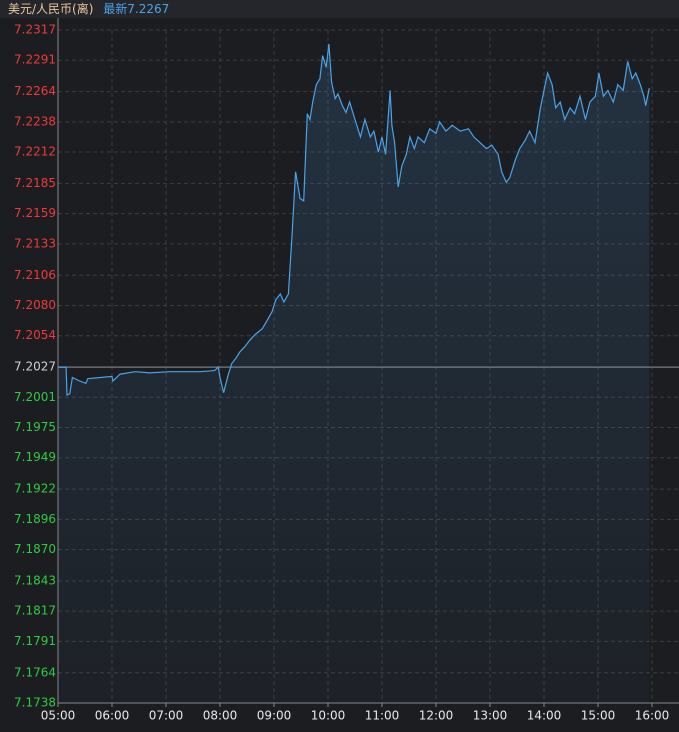 The image size is (679, 732). Describe the element at coordinates (35, 457) in the screenshot. I see `y-tick-label: 7.1949` at that location.